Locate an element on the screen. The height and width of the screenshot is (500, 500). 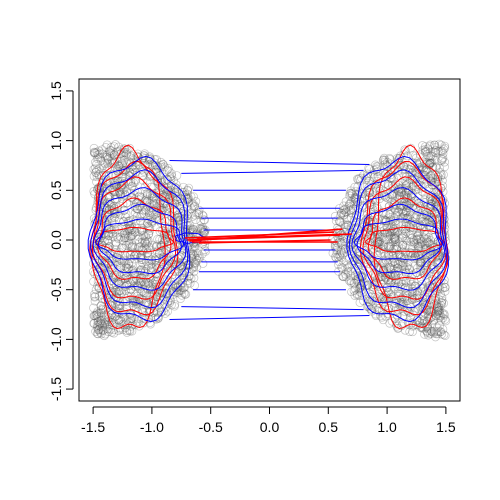
y-tick-label: 0.5 is located at coordinates (56, 190).